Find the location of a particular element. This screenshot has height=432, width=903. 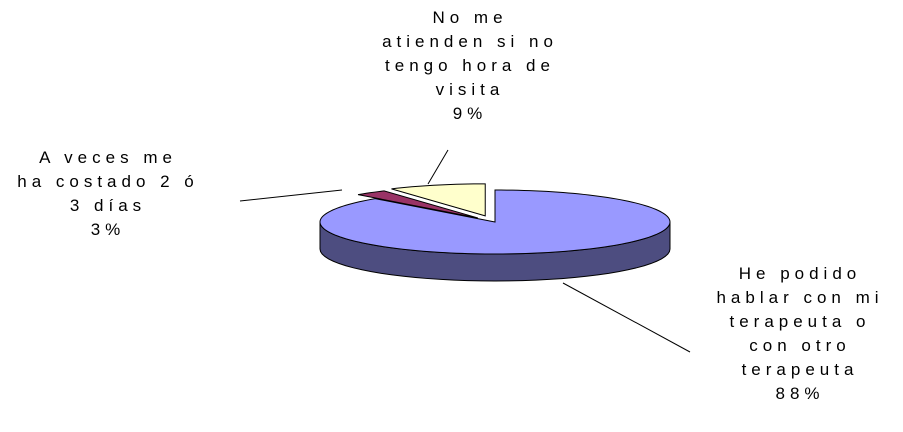

pie is located at coordinates (495, 232).